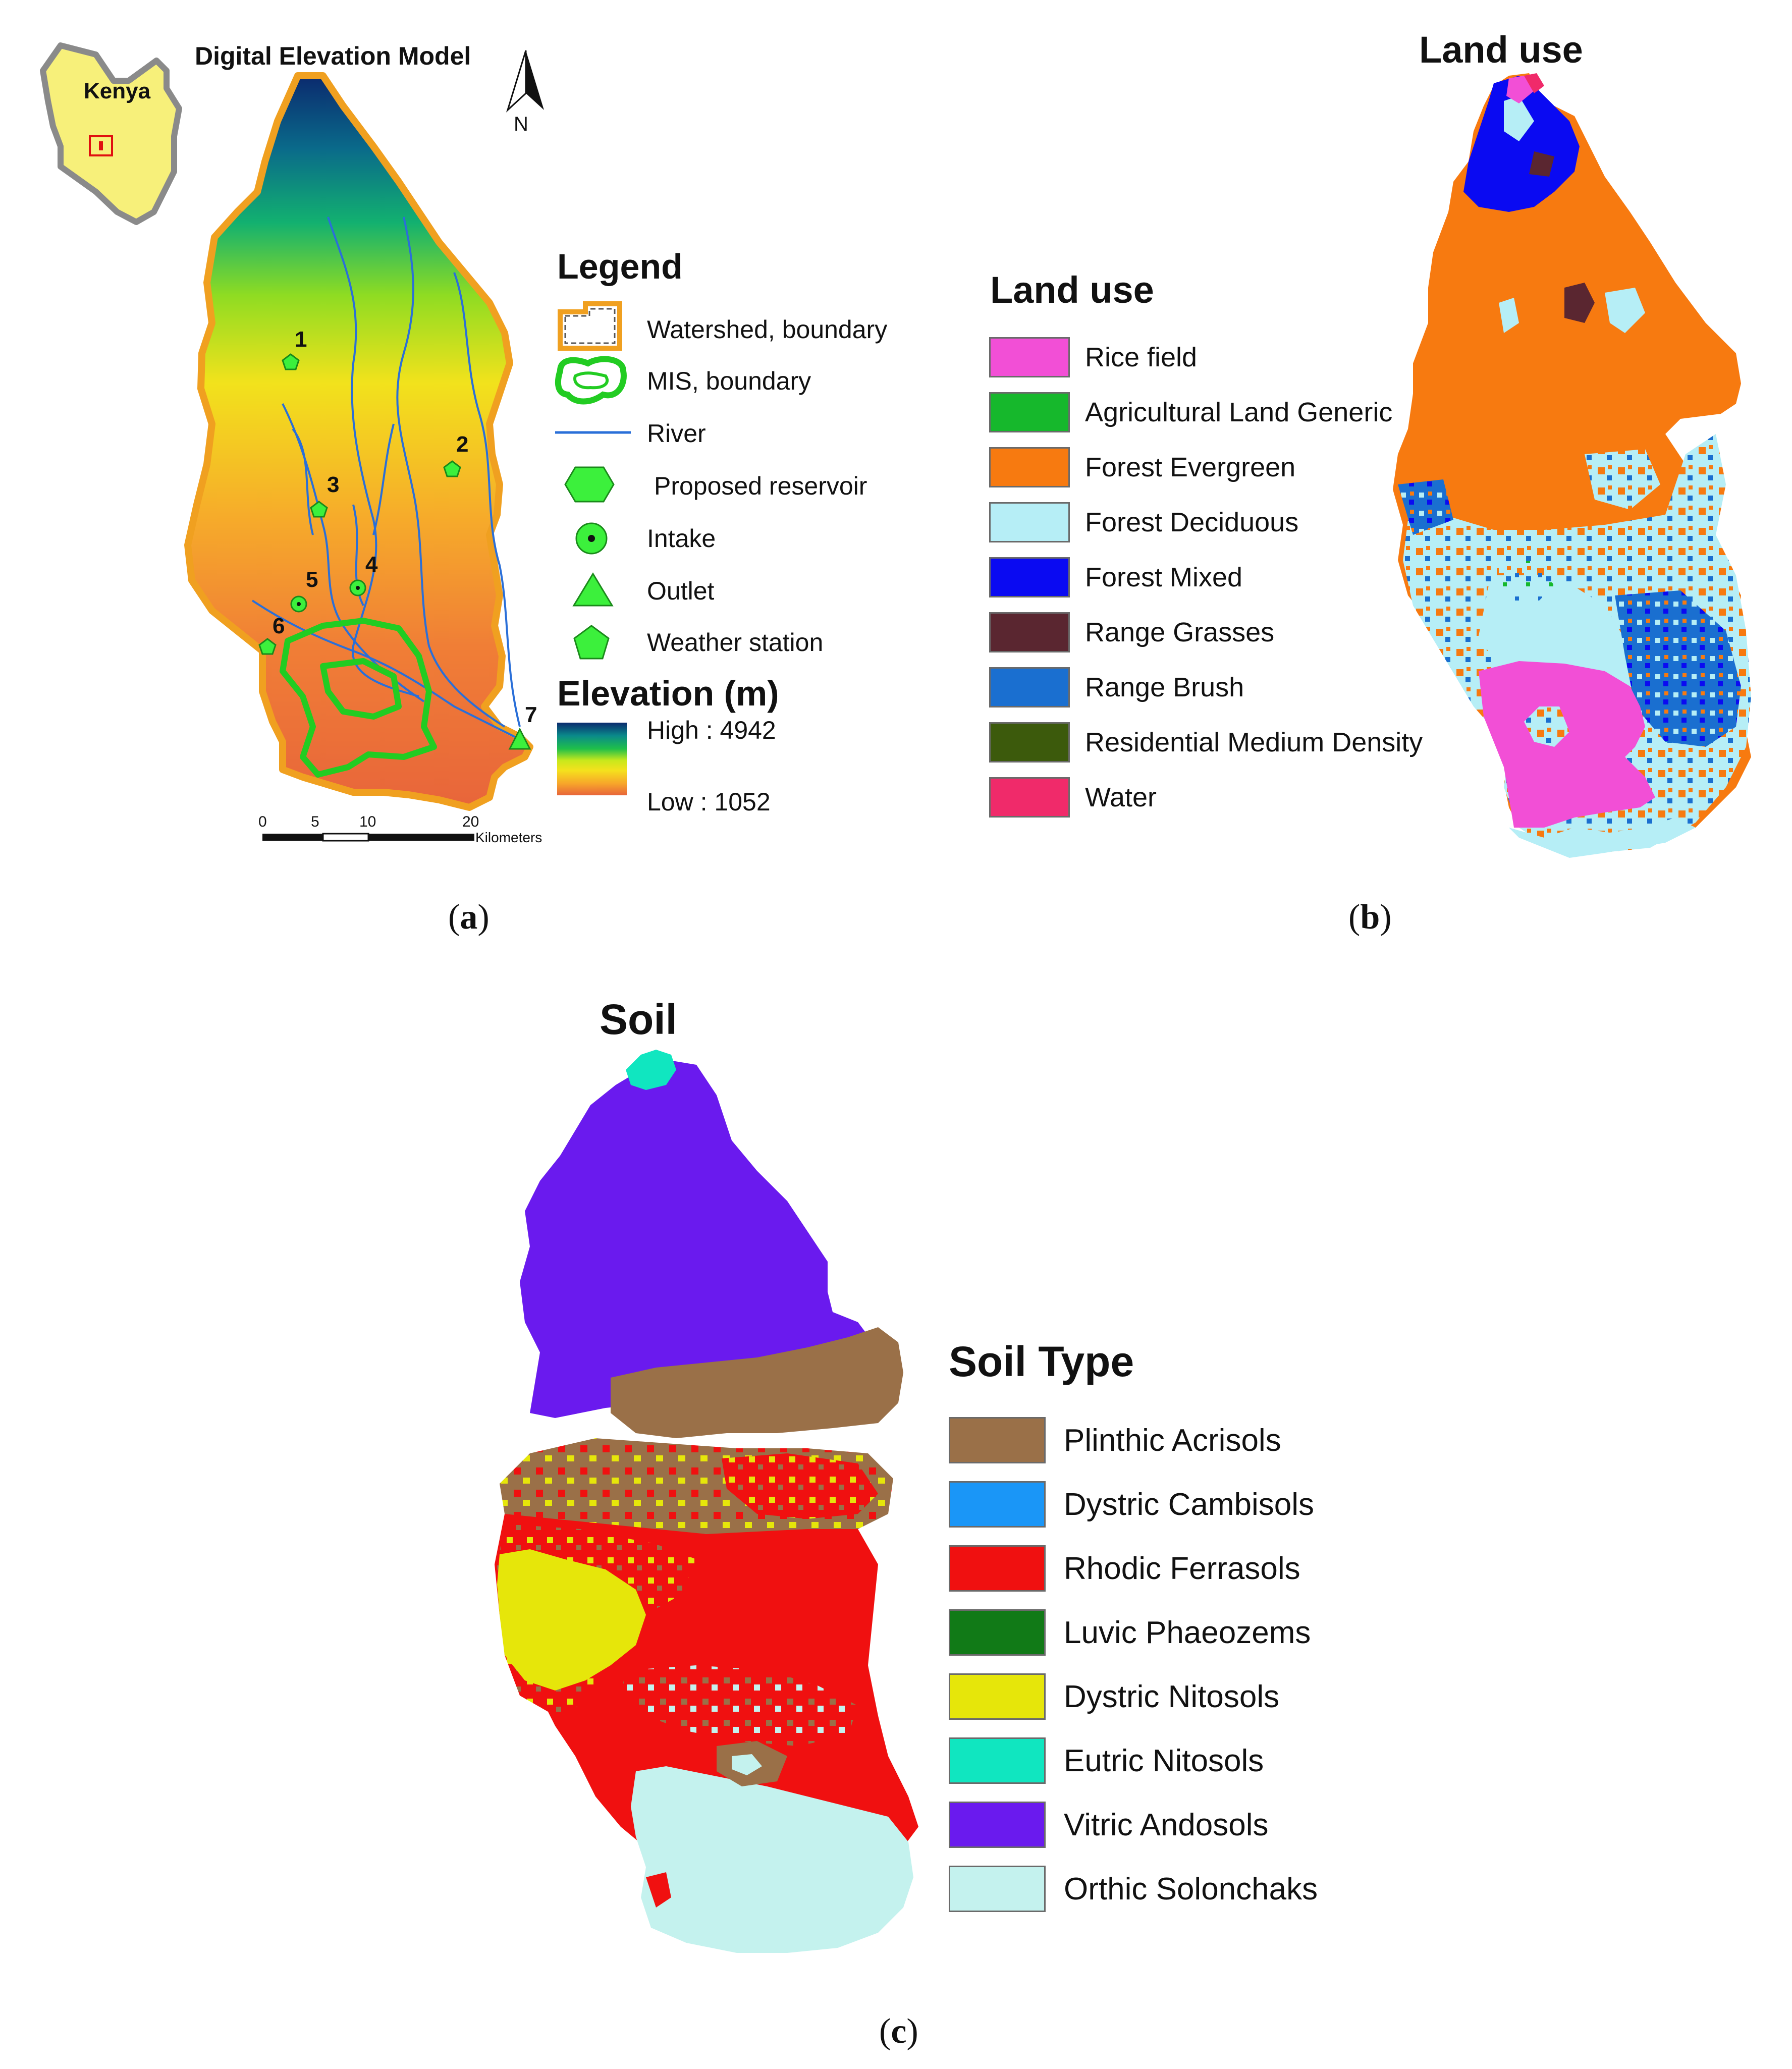 This screenshot has height=2069, width=1792. I want to click on soil-legend-item: Dystric Nitosols, so click(1114, 1697).